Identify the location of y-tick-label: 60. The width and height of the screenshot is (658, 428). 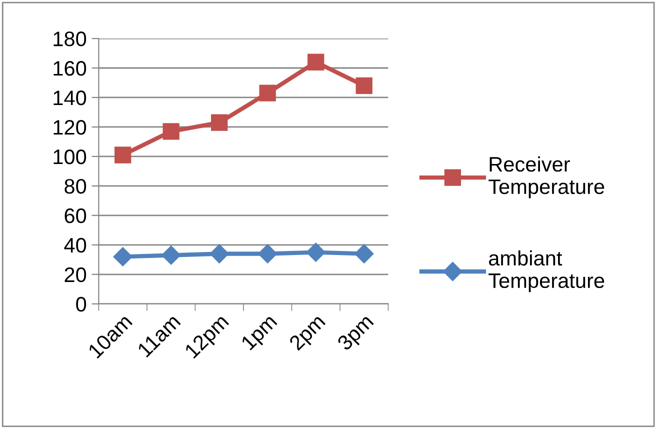
(75, 216).